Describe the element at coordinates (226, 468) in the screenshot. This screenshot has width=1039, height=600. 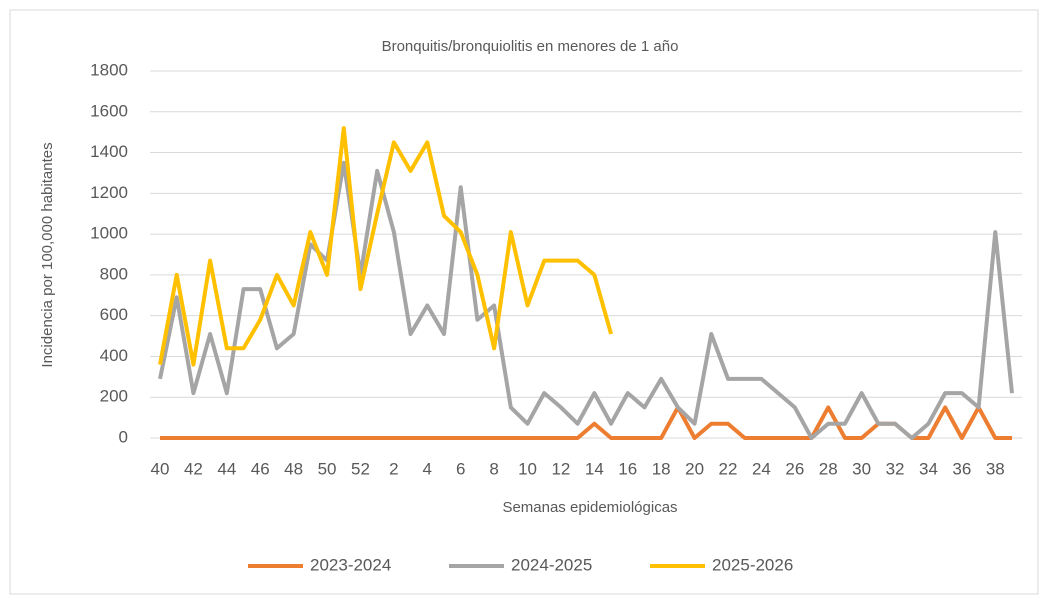
I see `x-tick-label: 44` at that location.